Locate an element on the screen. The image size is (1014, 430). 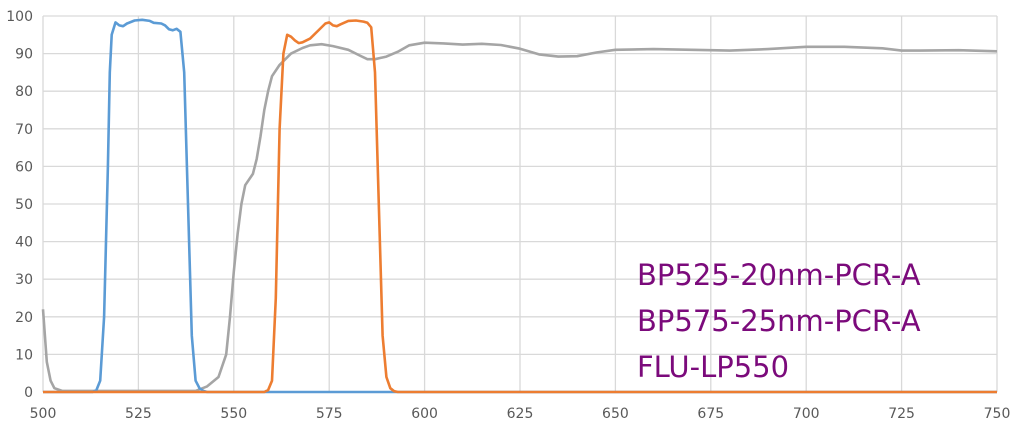
x-tick-label: 675 is located at coordinates (710, 414).